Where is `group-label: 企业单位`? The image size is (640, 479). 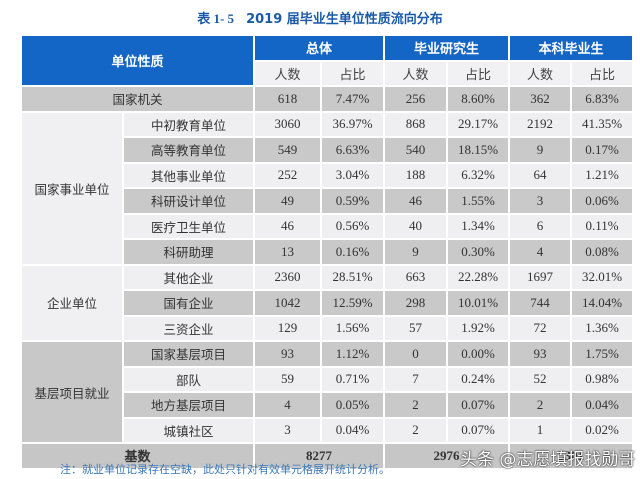
group-label: 企业单位 is located at coordinates (72, 302).